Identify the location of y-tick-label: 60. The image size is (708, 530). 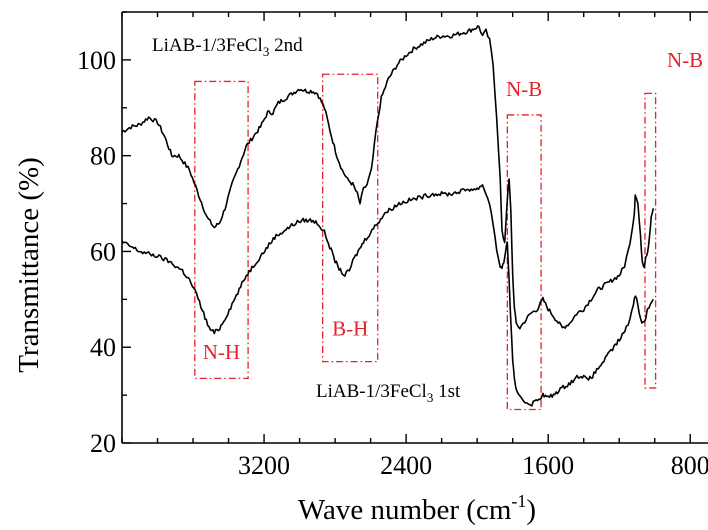
(103, 251).